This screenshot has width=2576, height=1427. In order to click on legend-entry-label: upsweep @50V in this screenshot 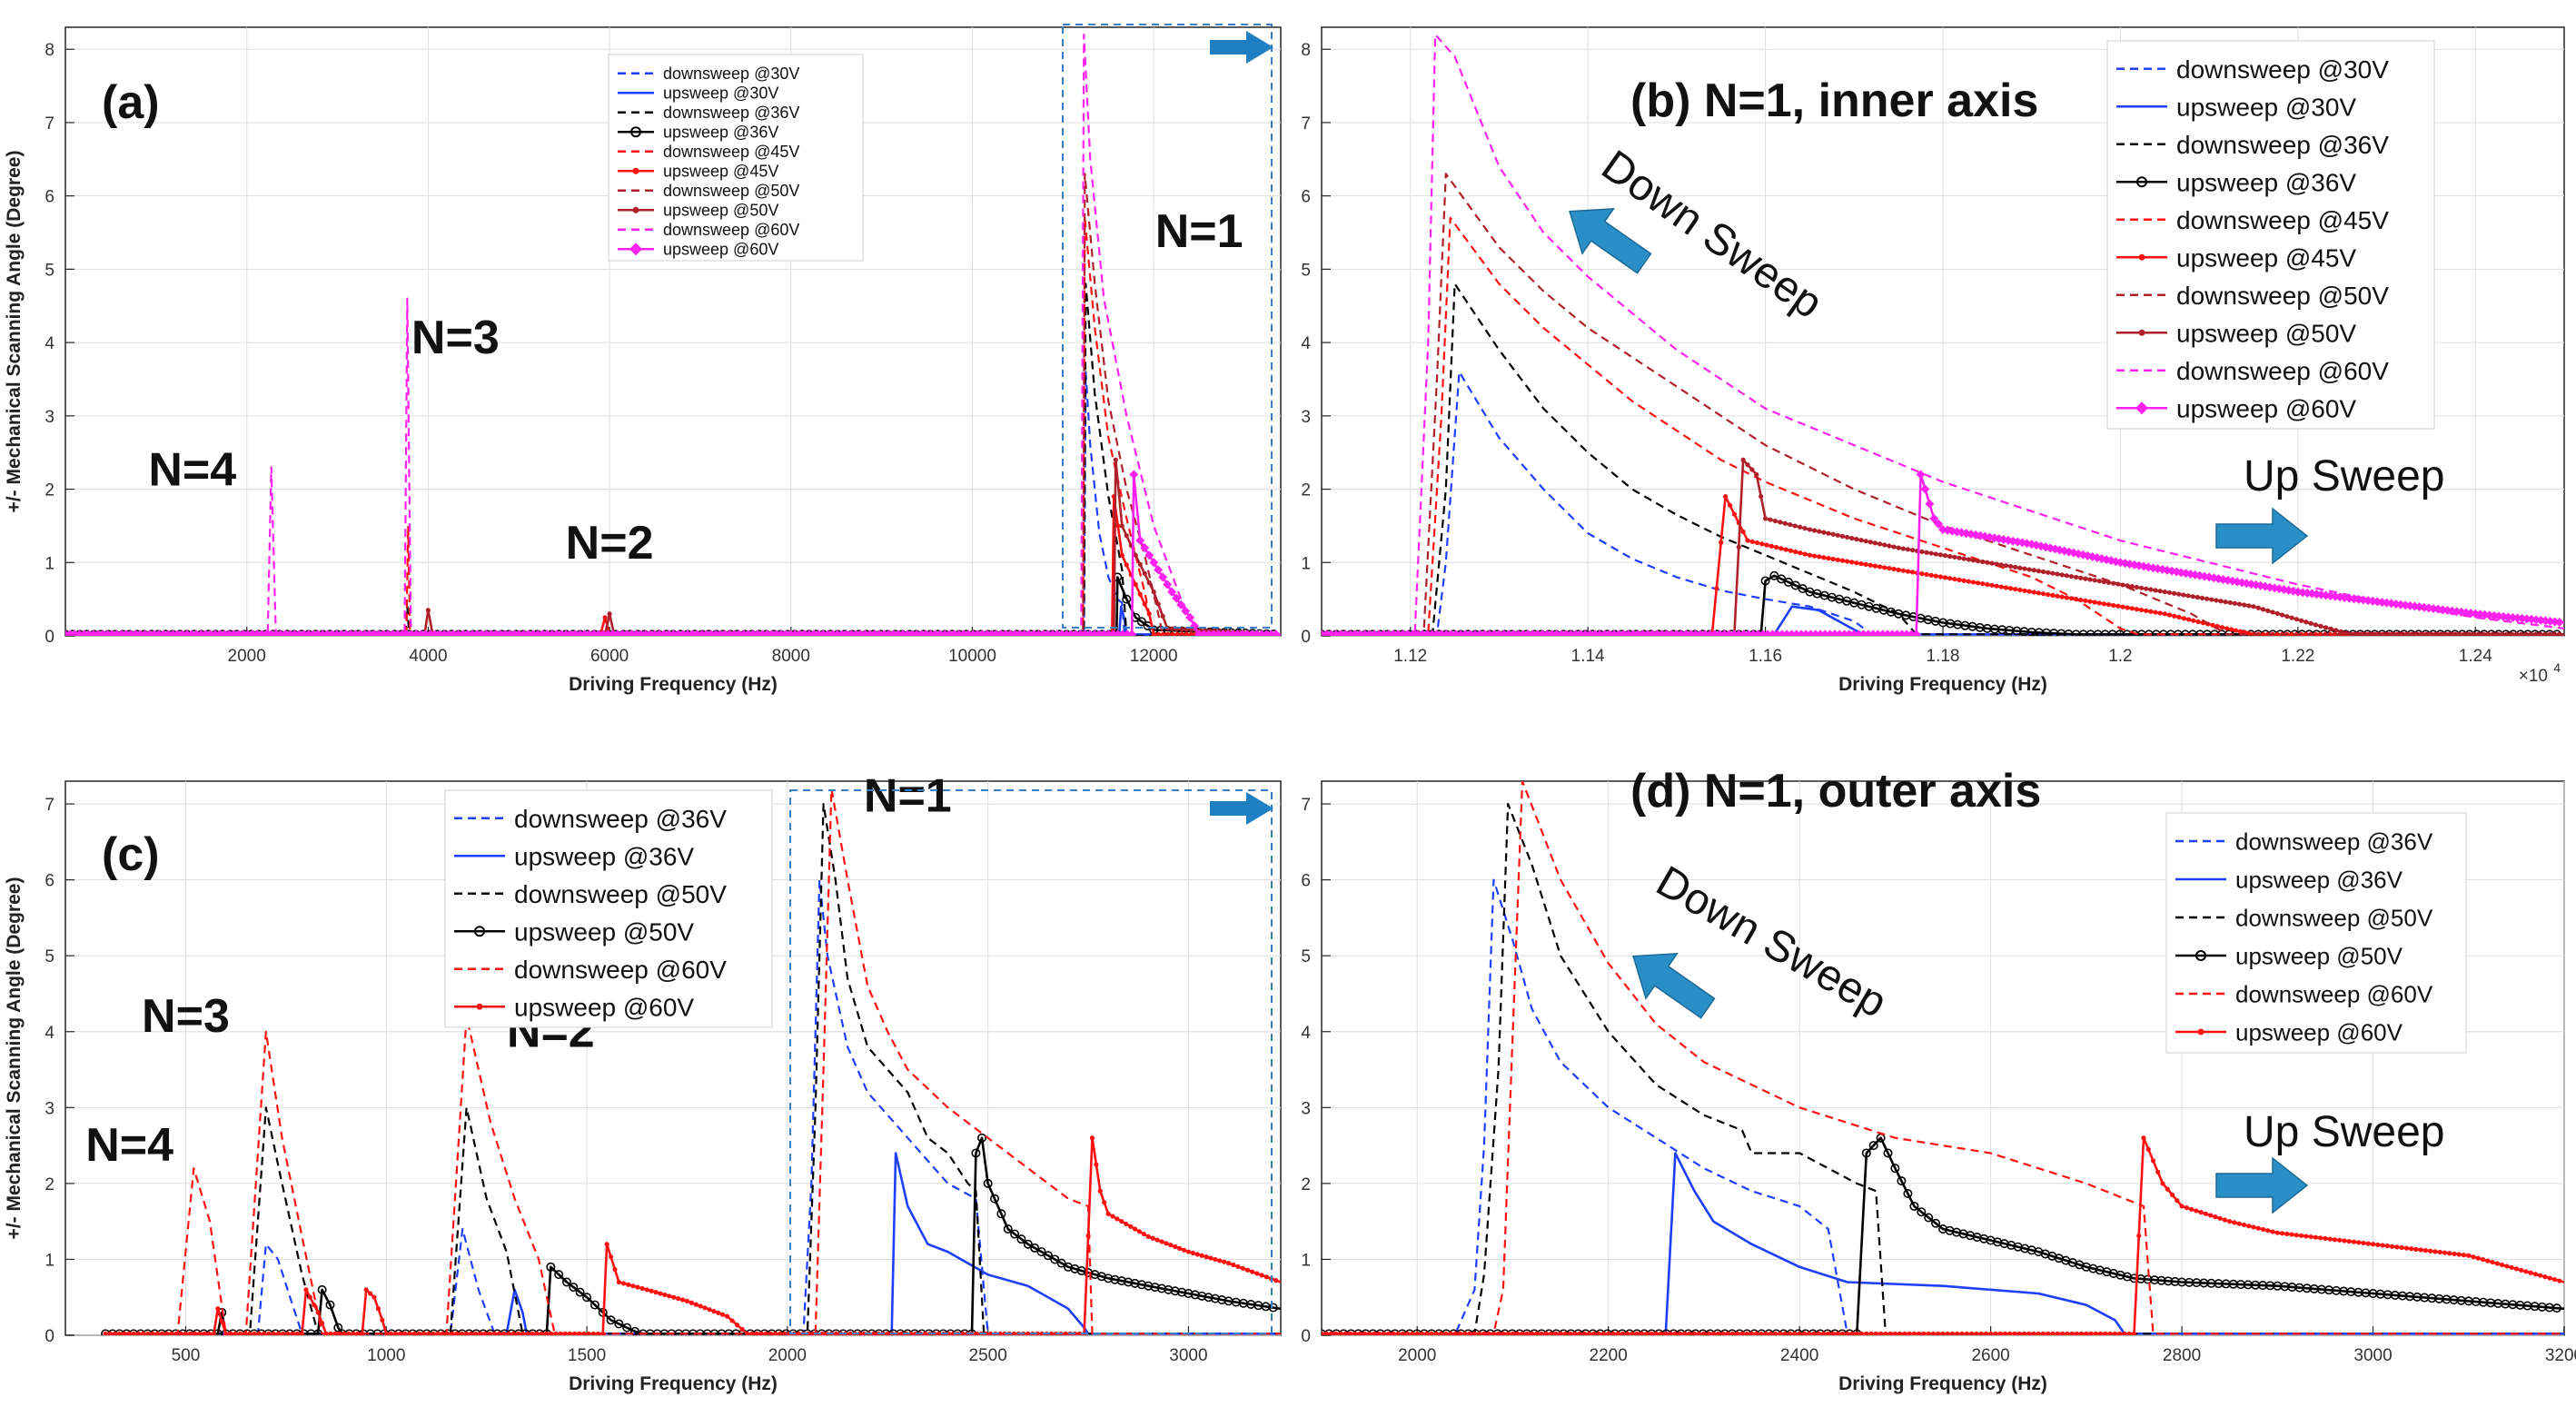, I will do `click(2319, 955)`.